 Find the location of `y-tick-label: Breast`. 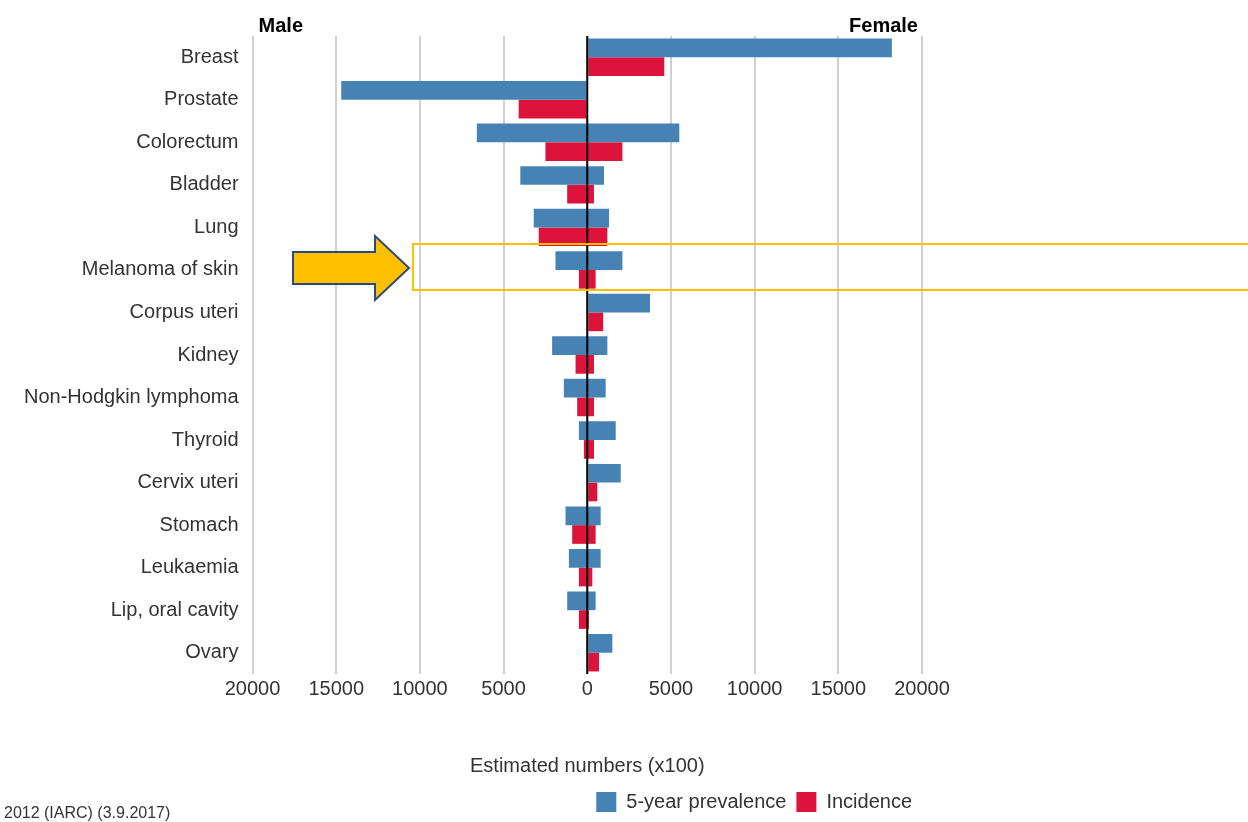

y-tick-label: Breast is located at coordinates (209, 55).